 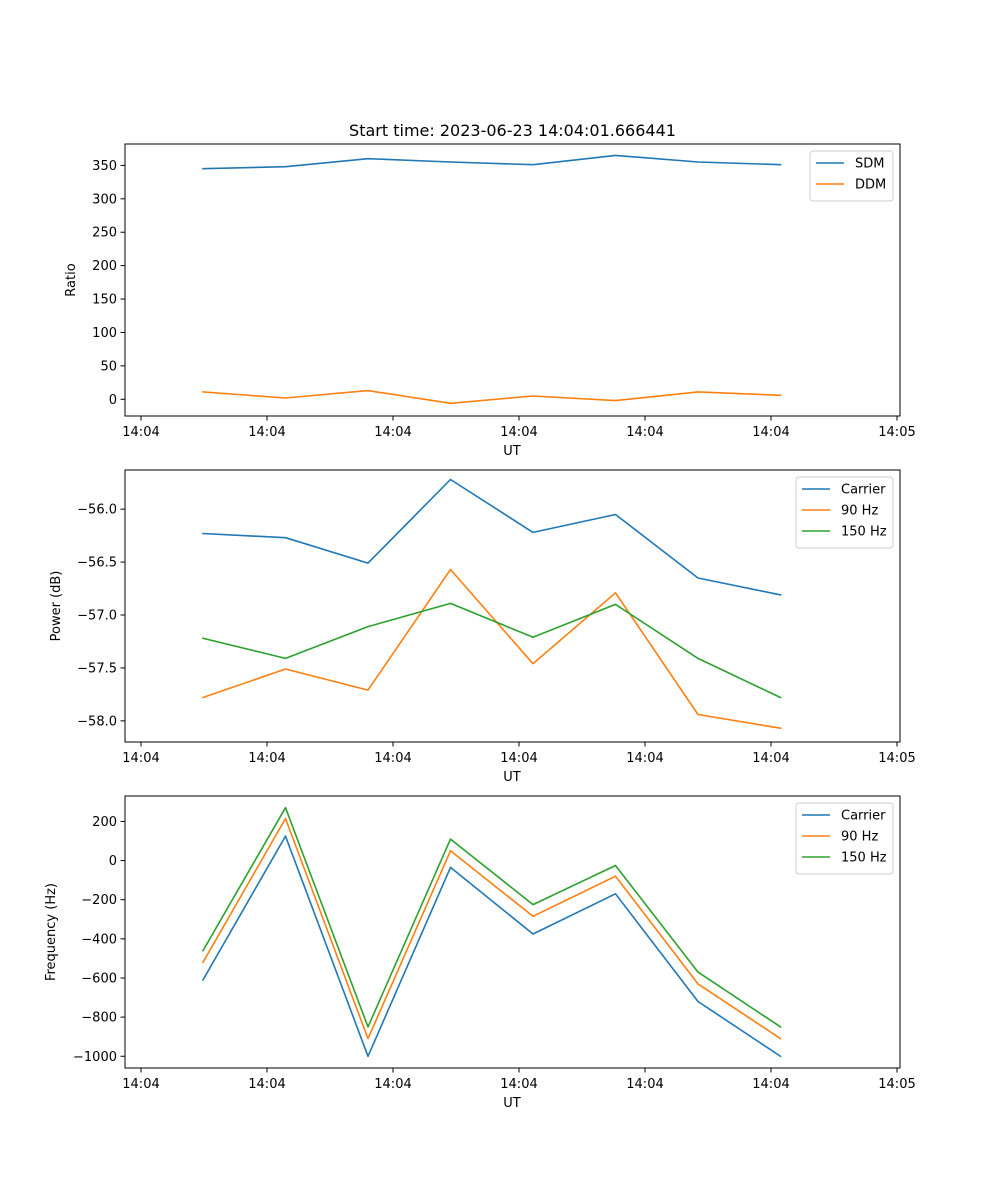 I want to click on y-tick-label: −800, so click(x=99, y=1018).